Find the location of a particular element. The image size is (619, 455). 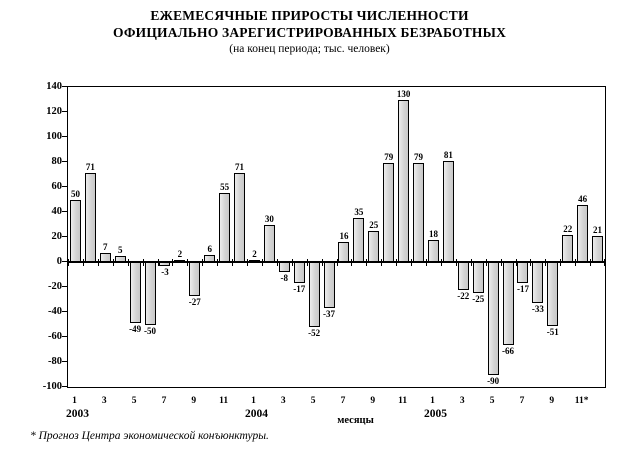

y-axis-tick-label: 40 is located at coordinates (57, 211).